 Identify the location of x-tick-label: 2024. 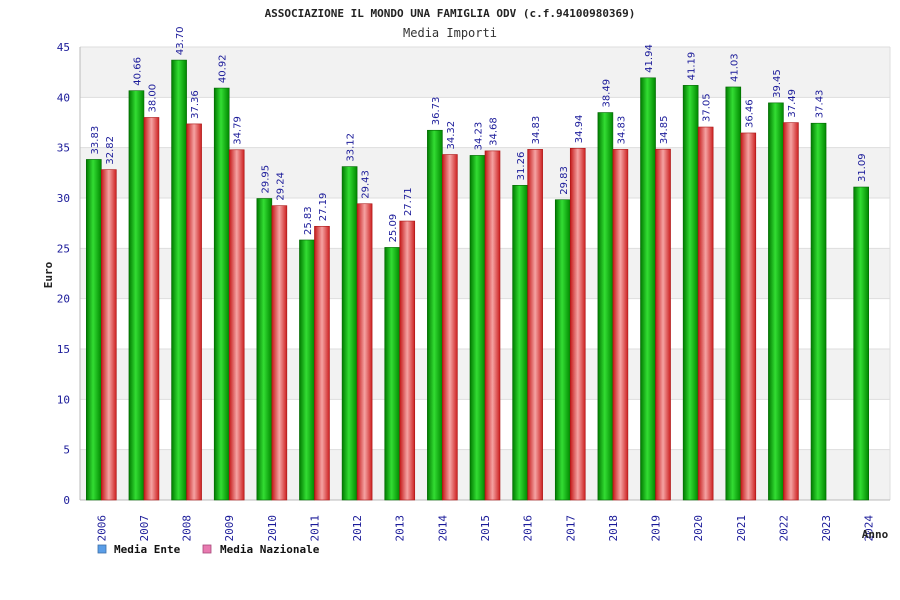
(869, 528).